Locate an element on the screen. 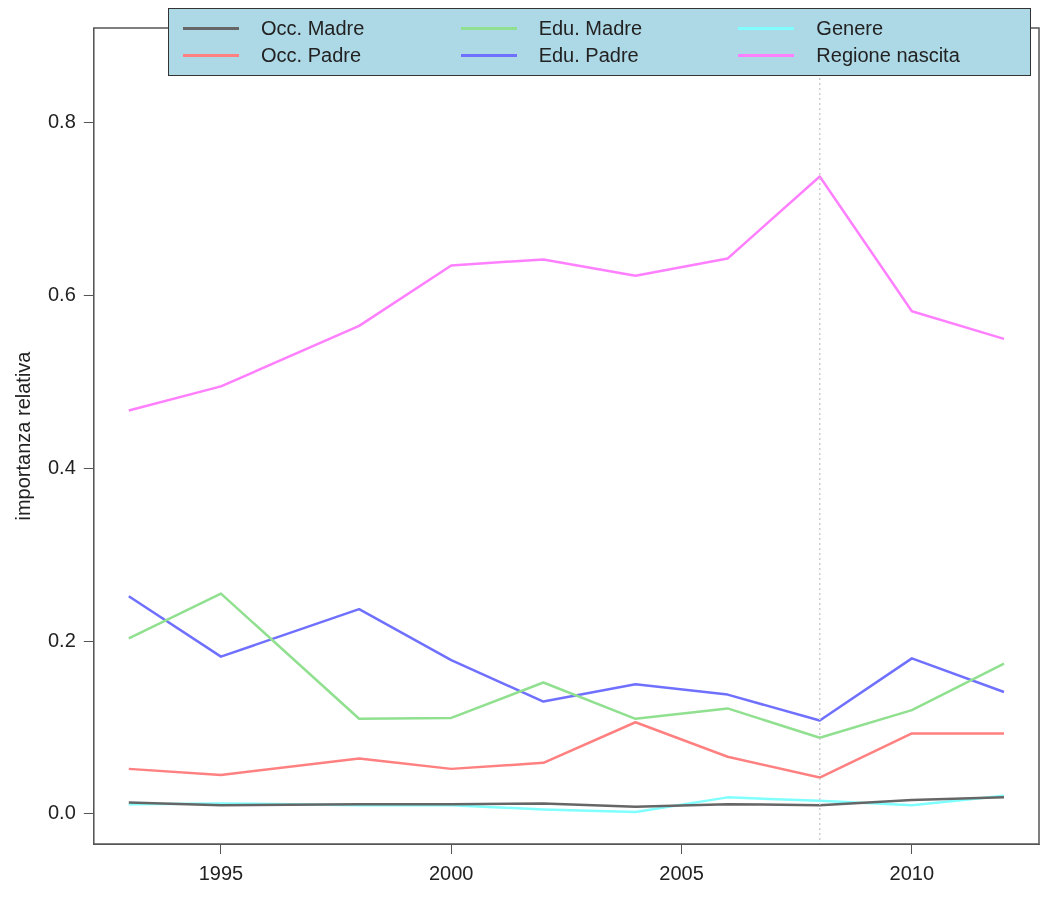 The width and height of the screenshot is (1051, 902). y-axis-title: importanza relativa is located at coordinates (22, 435).